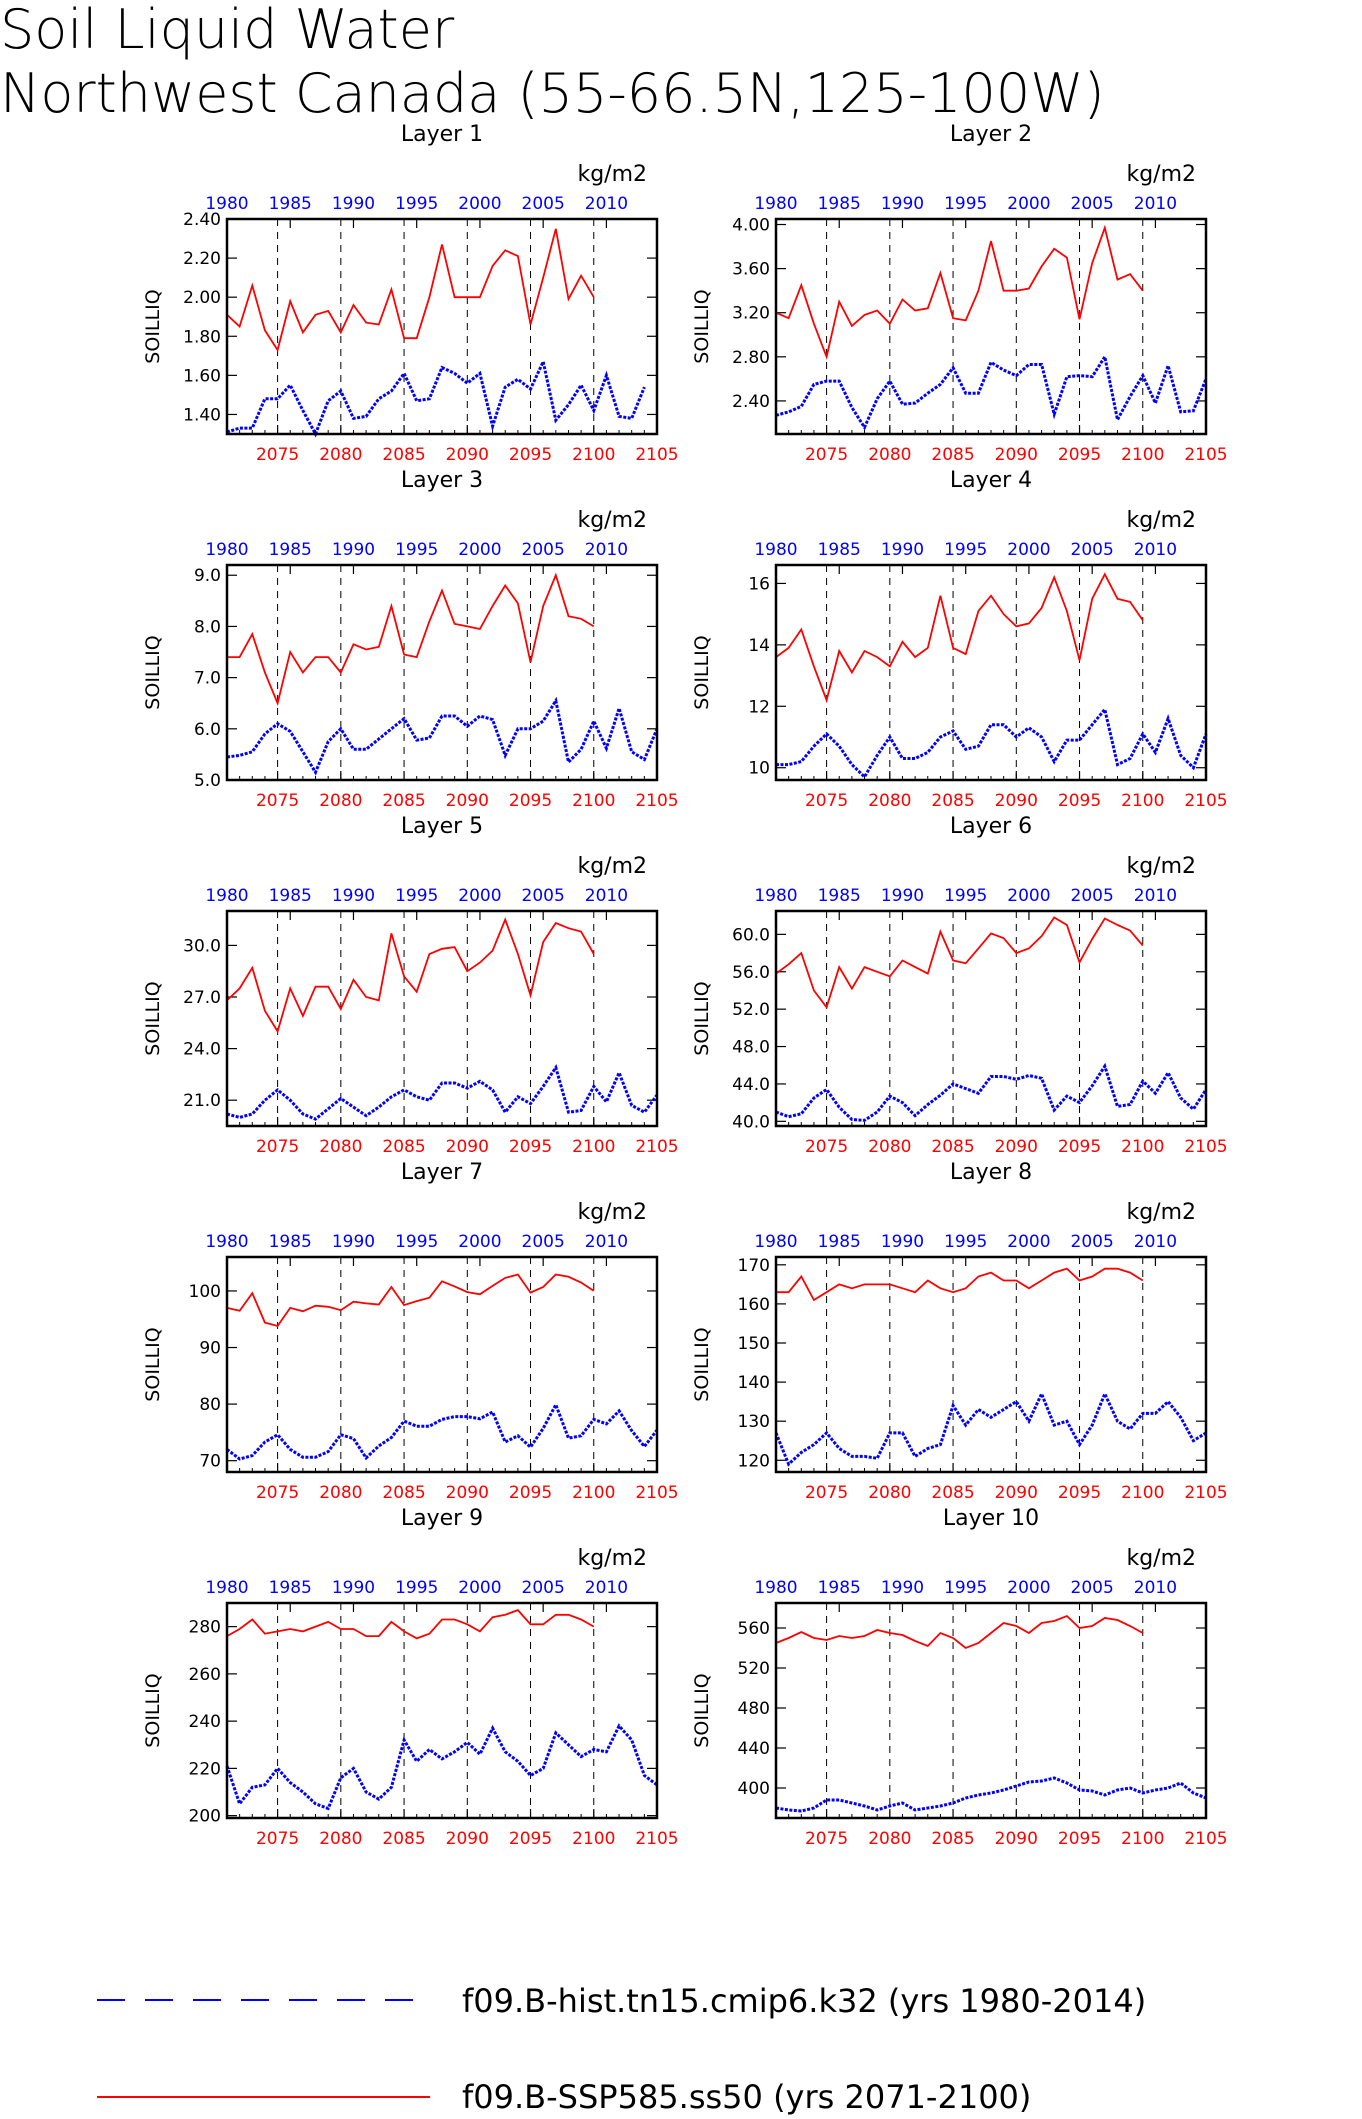 Image resolution: width=1362 pixels, height=2119 pixels. What do you see at coordinates (202, 376) in the screenshot?
I see `y-tick-label: 1.60` at bounding box center [202, 376].